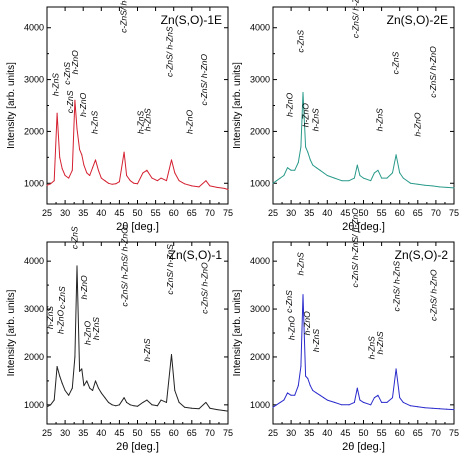 The image size is (474, 474). I want to click on x-tick-label: 35, so click(83, 433).